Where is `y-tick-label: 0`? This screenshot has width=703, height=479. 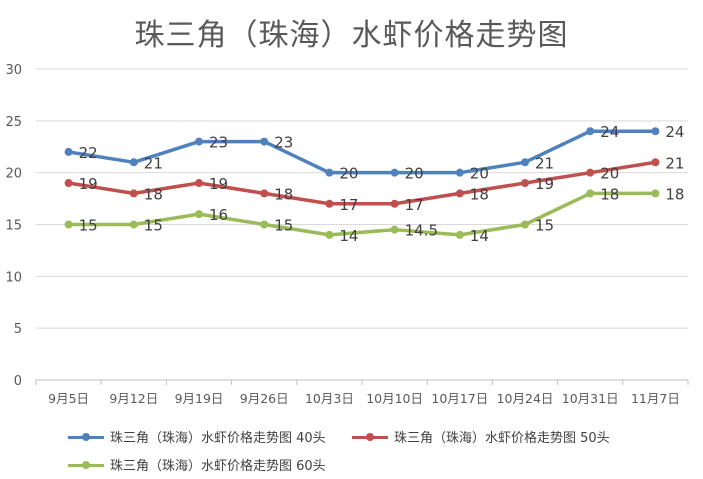
y-tick-label: 0 is located at coordinates (18, 381).